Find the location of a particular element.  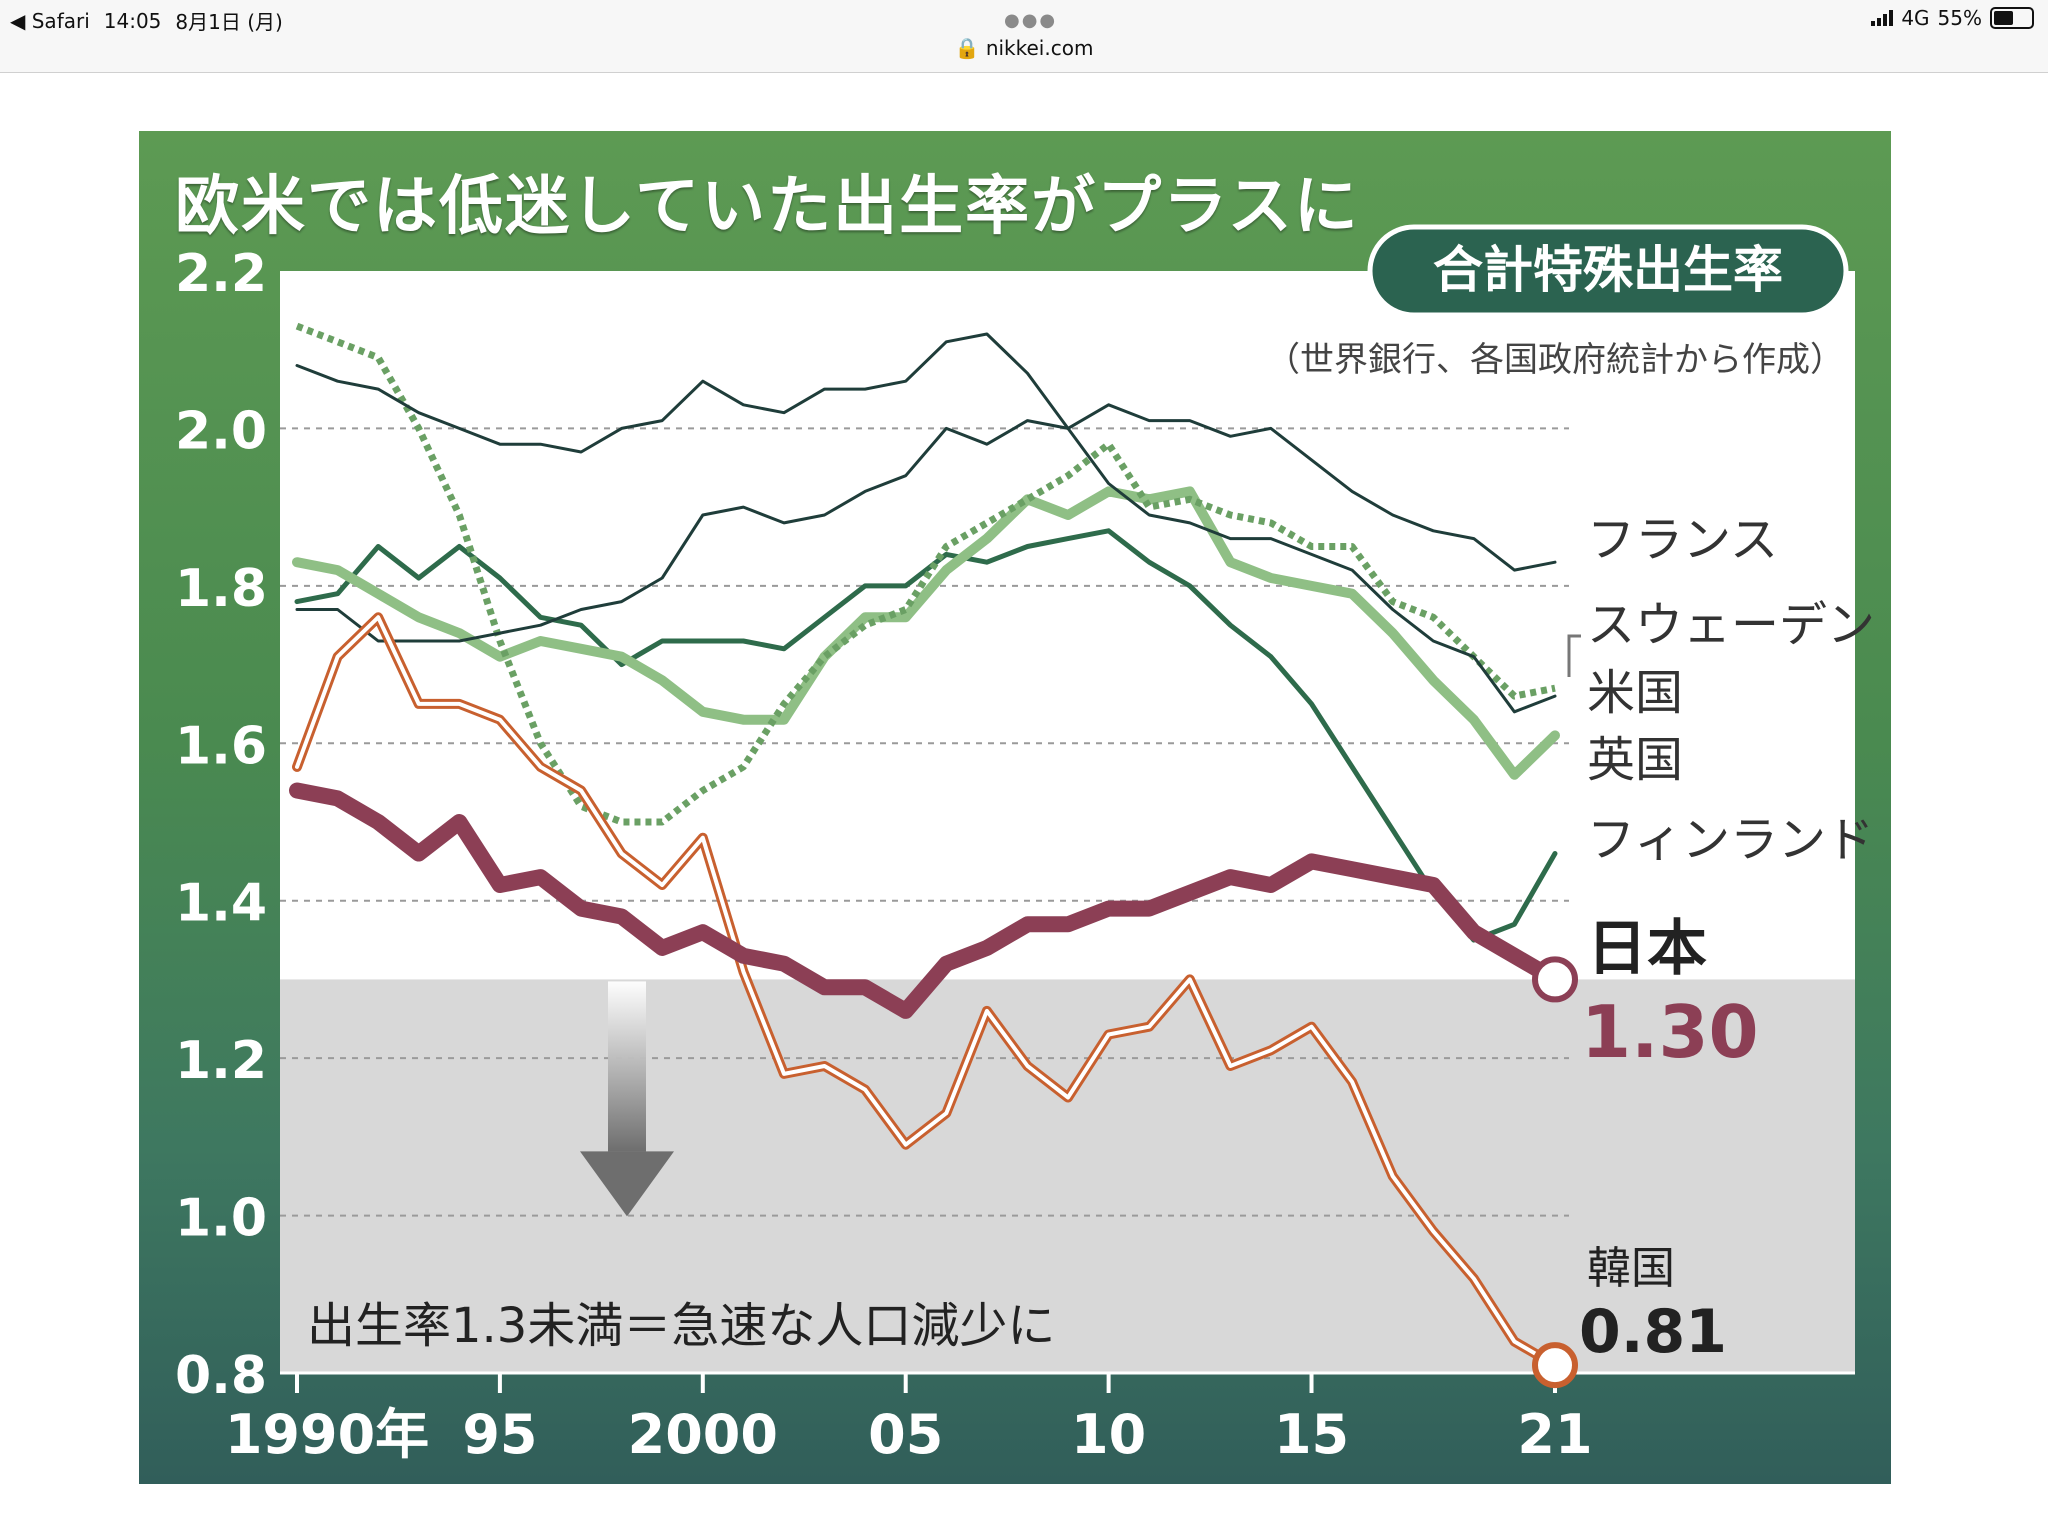

status-left: ◀ Safari 14:05 8月1日 (月) is located at coordinates (146, 20).